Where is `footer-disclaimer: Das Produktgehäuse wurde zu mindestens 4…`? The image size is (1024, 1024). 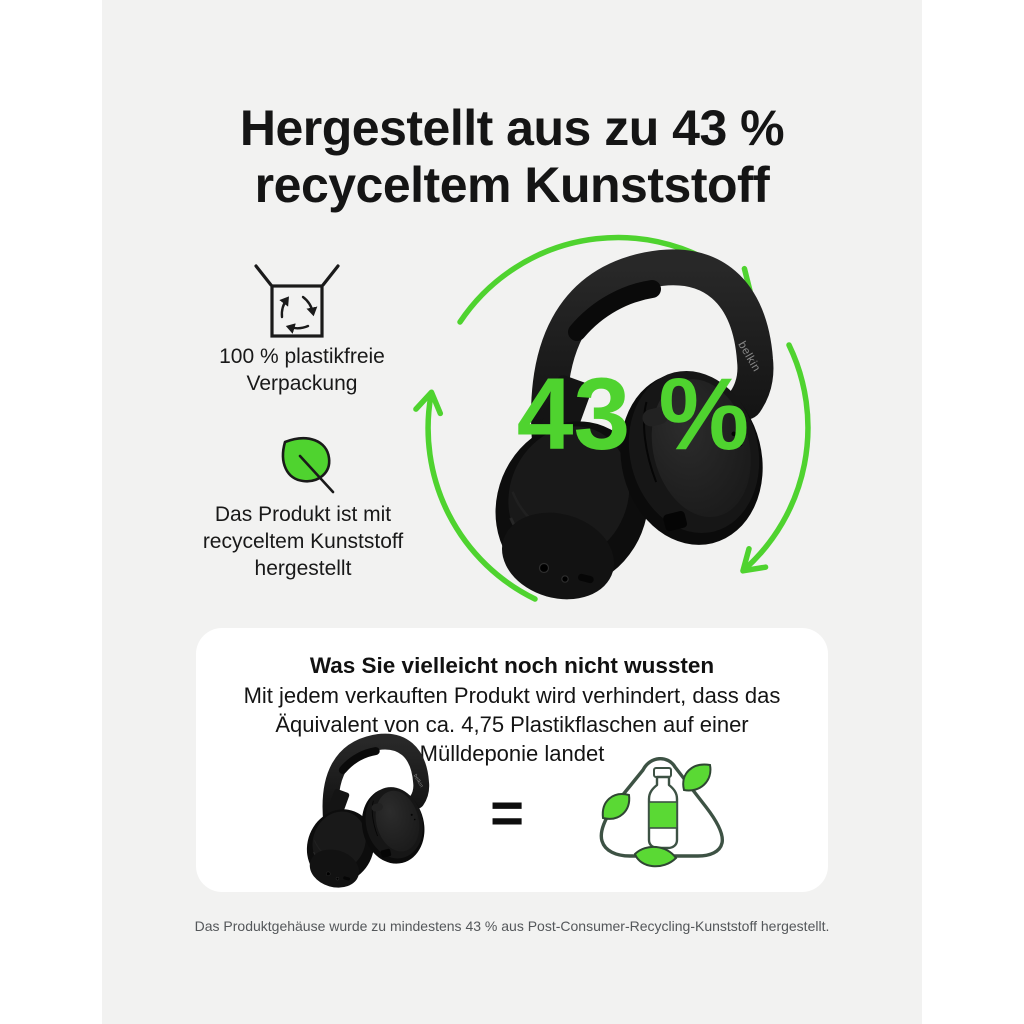
footer-disclaimer: Das Produktgehäuse wurde zu mindestens 4… is located at coordinates (512, 926).